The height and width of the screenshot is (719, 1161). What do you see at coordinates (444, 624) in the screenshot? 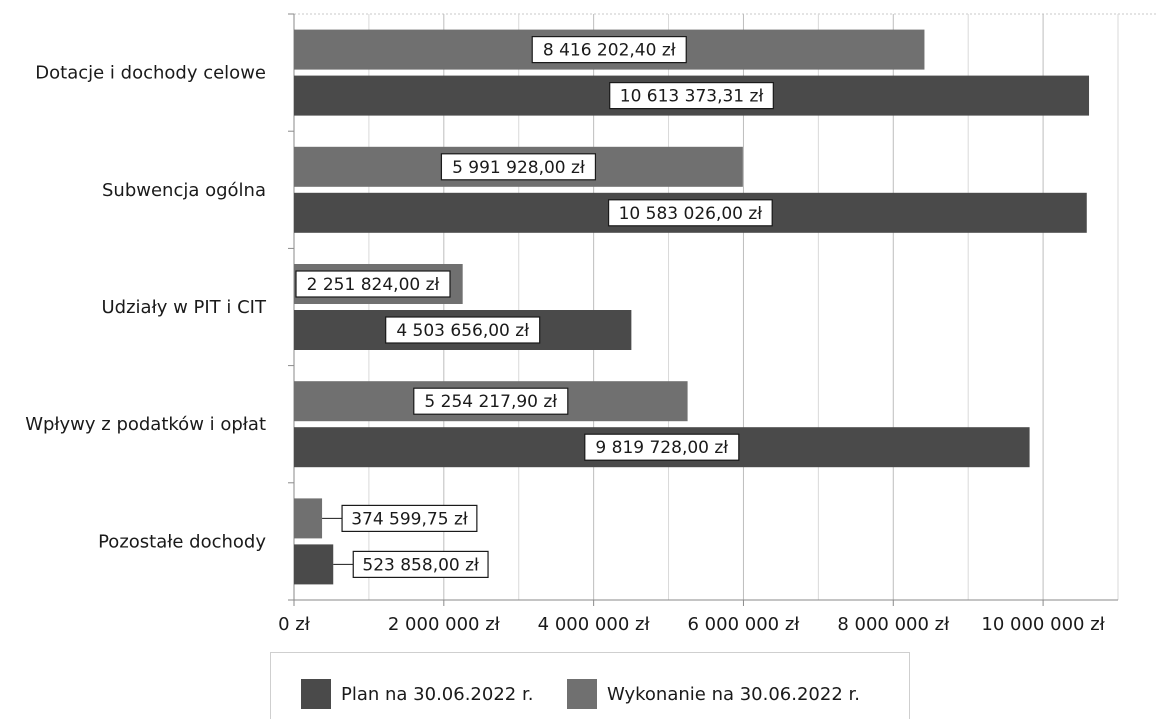
I see `x-tick-label: 2 000 000 zł` at bounding box center [444, 624].